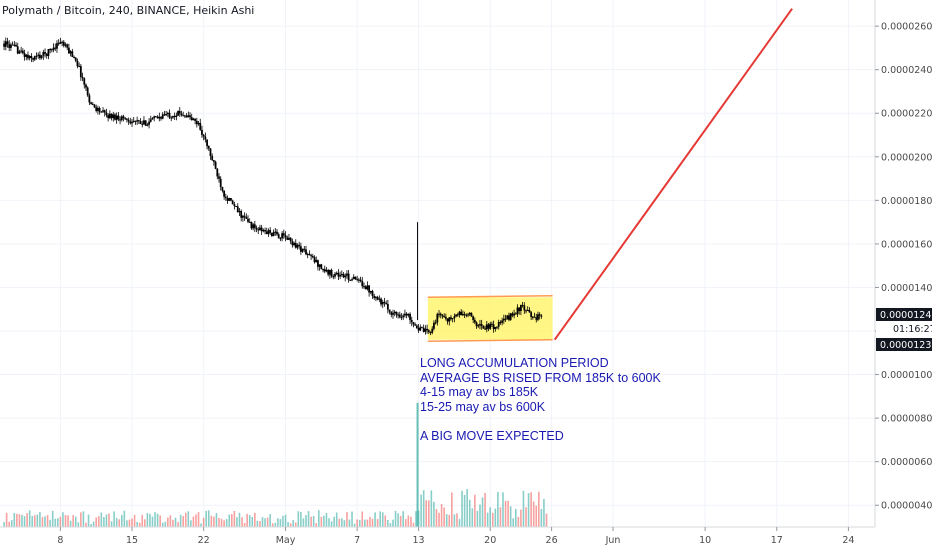 The width and height of the screenshot is (932, 550). I want to click on x-axis-tick-label: 15, so click(132, 540).